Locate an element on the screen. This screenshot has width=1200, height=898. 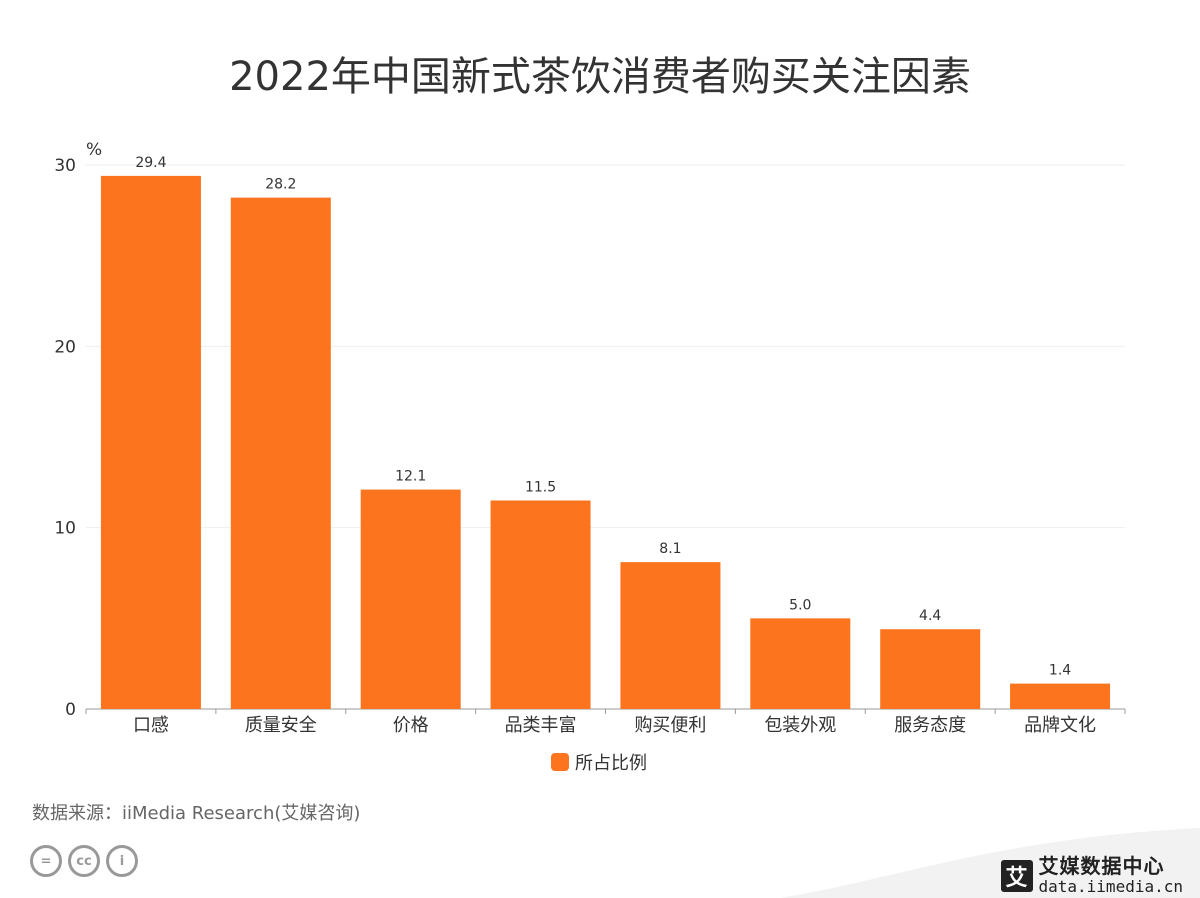
y-tick-label: 10 is located at coordinates (65, 529).